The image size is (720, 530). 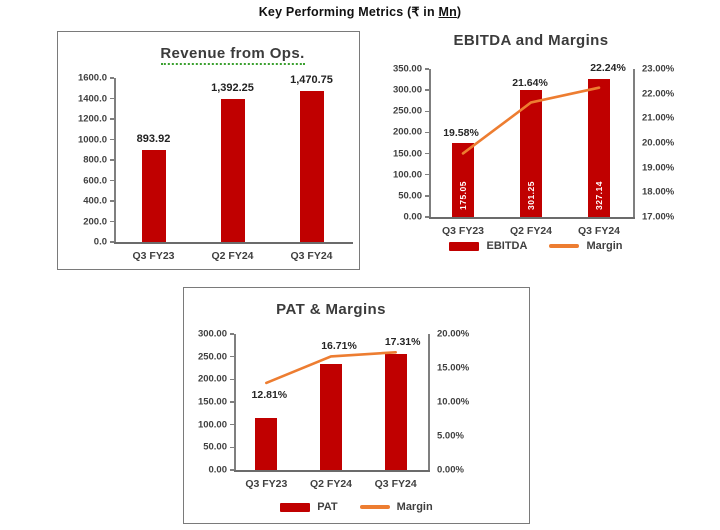 I want to click on secondary-y-axis-tick-label: 15.00%, so click(x=453, y=368).